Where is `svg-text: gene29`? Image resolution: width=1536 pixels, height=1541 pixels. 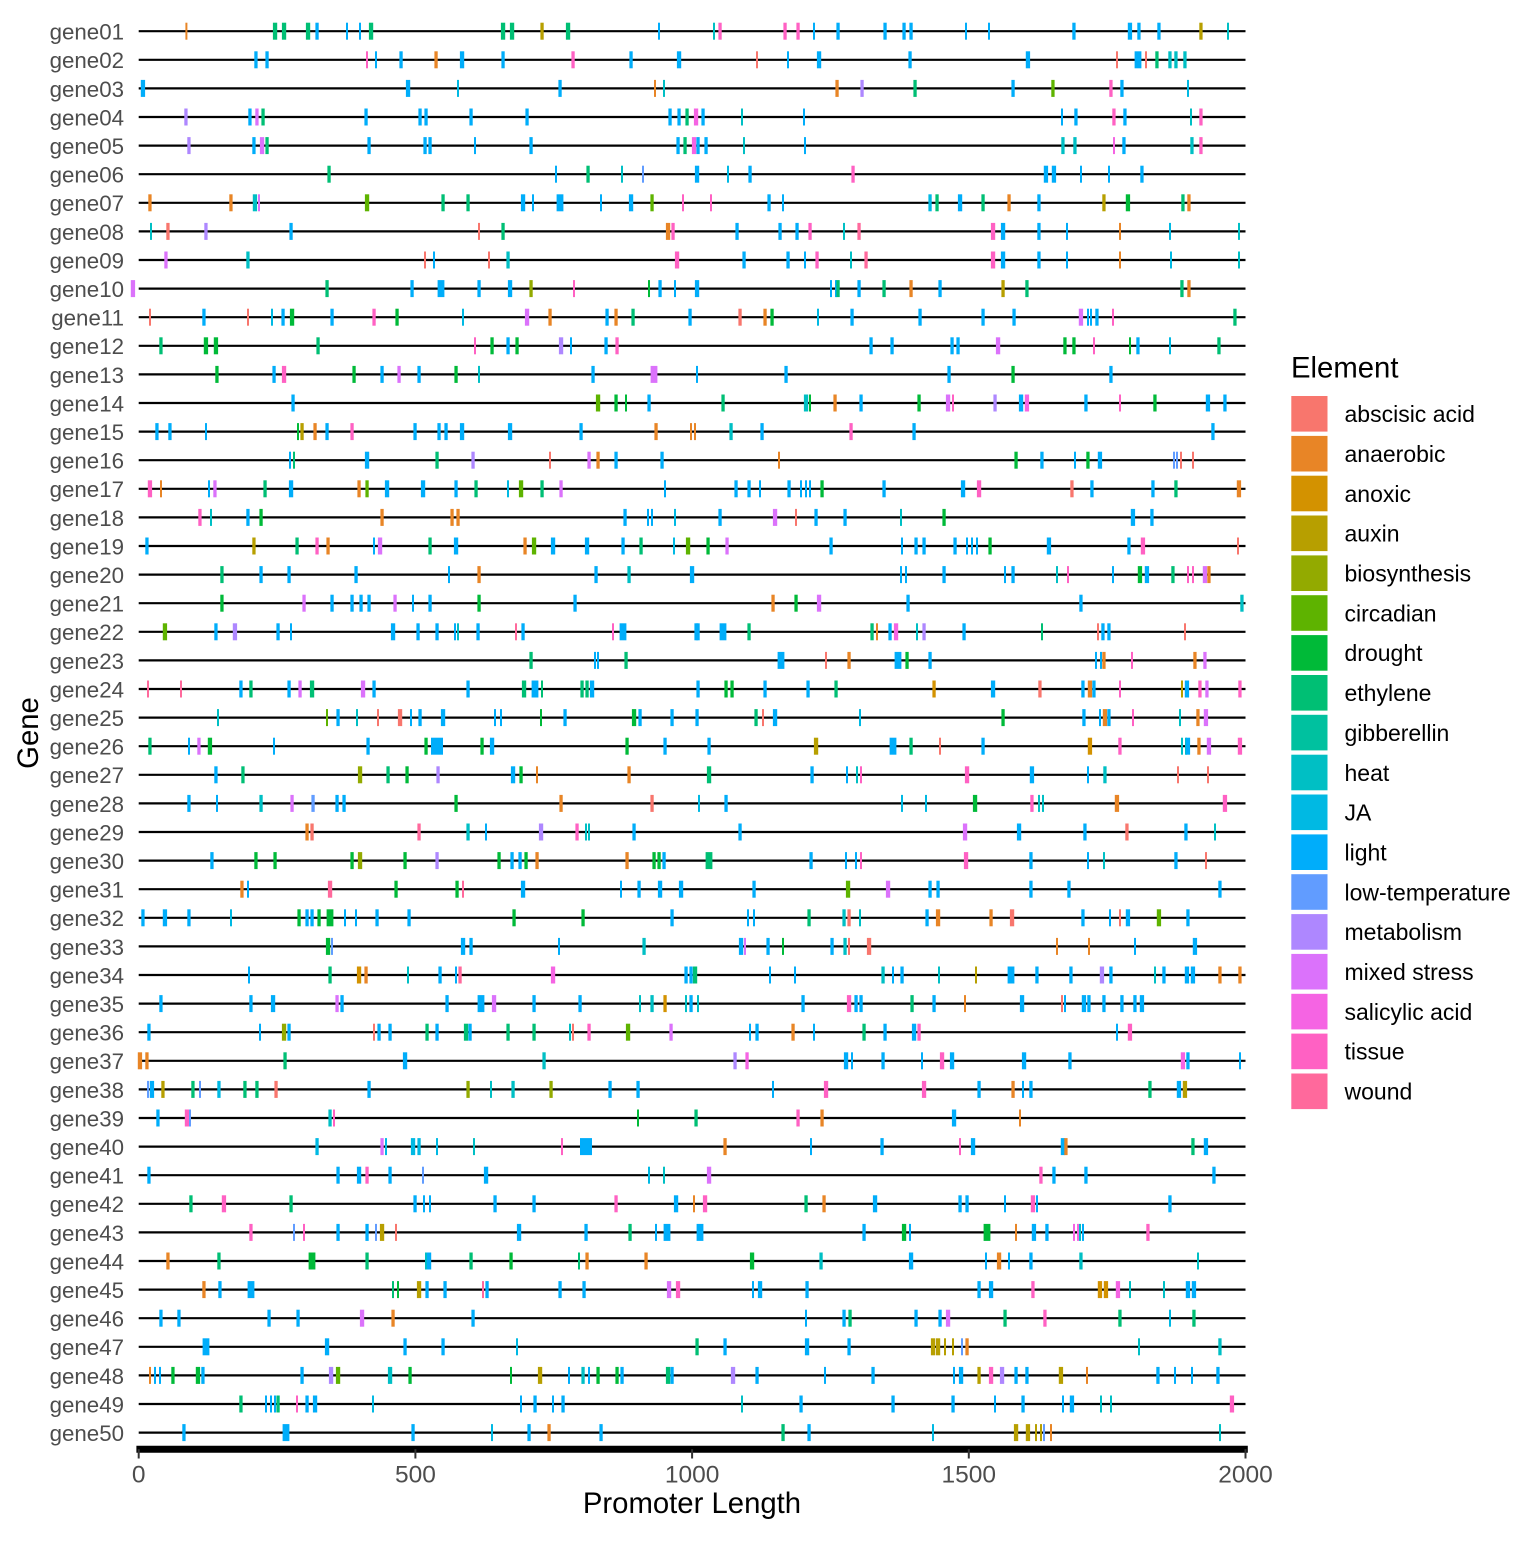
svg-text: gene29 is located at coordinates (87, 832).